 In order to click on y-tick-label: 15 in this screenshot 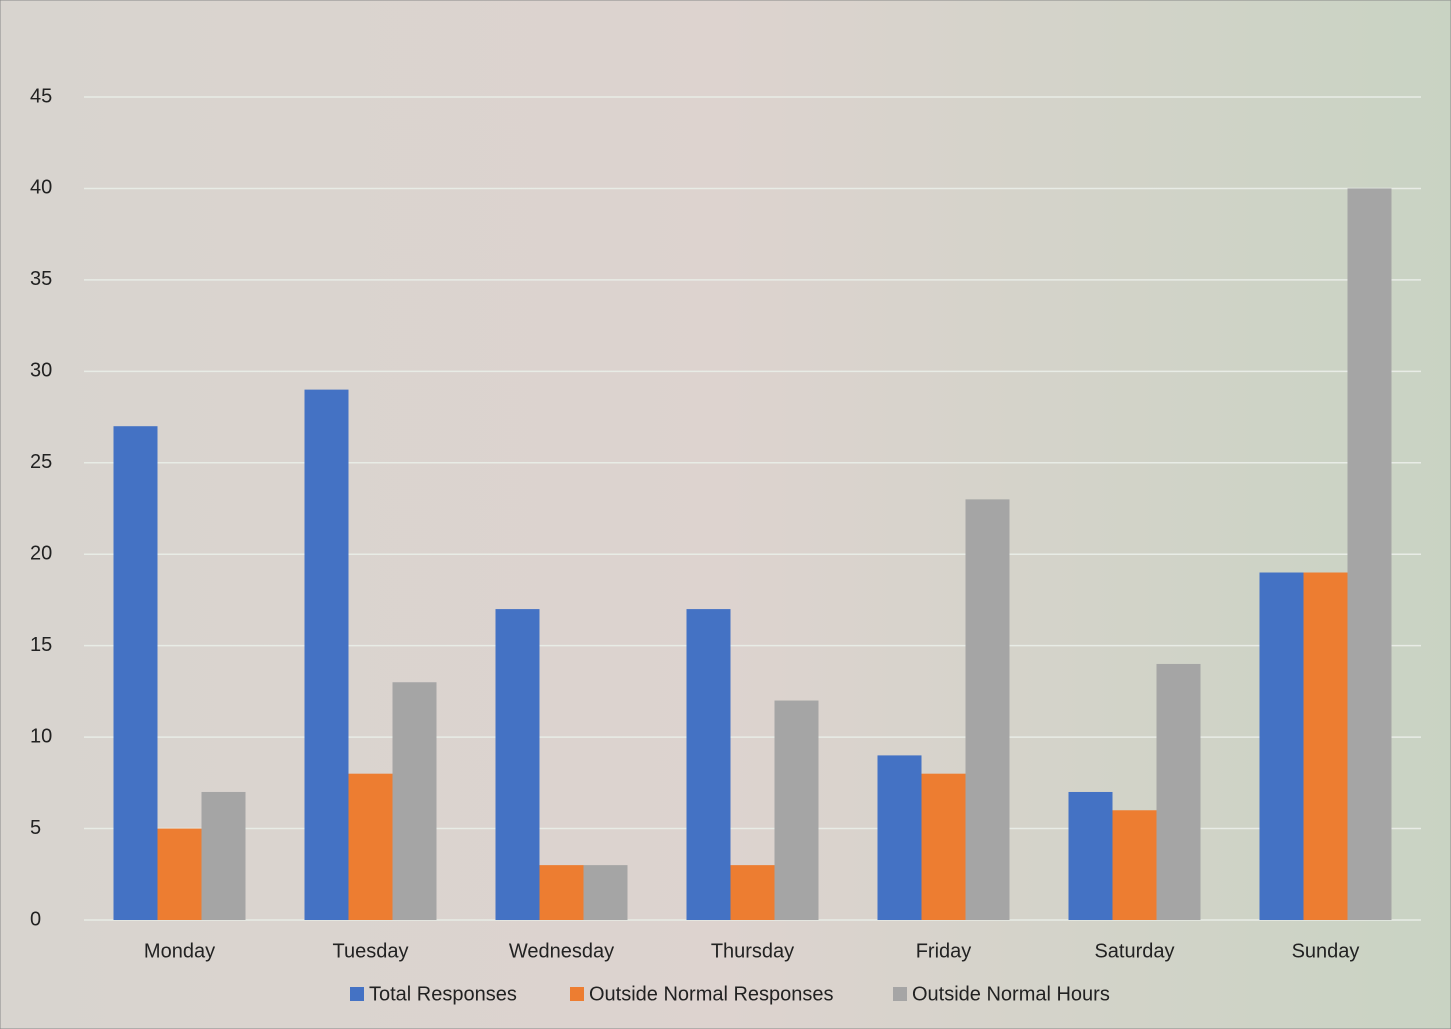, I will do `click(41, 645)`.